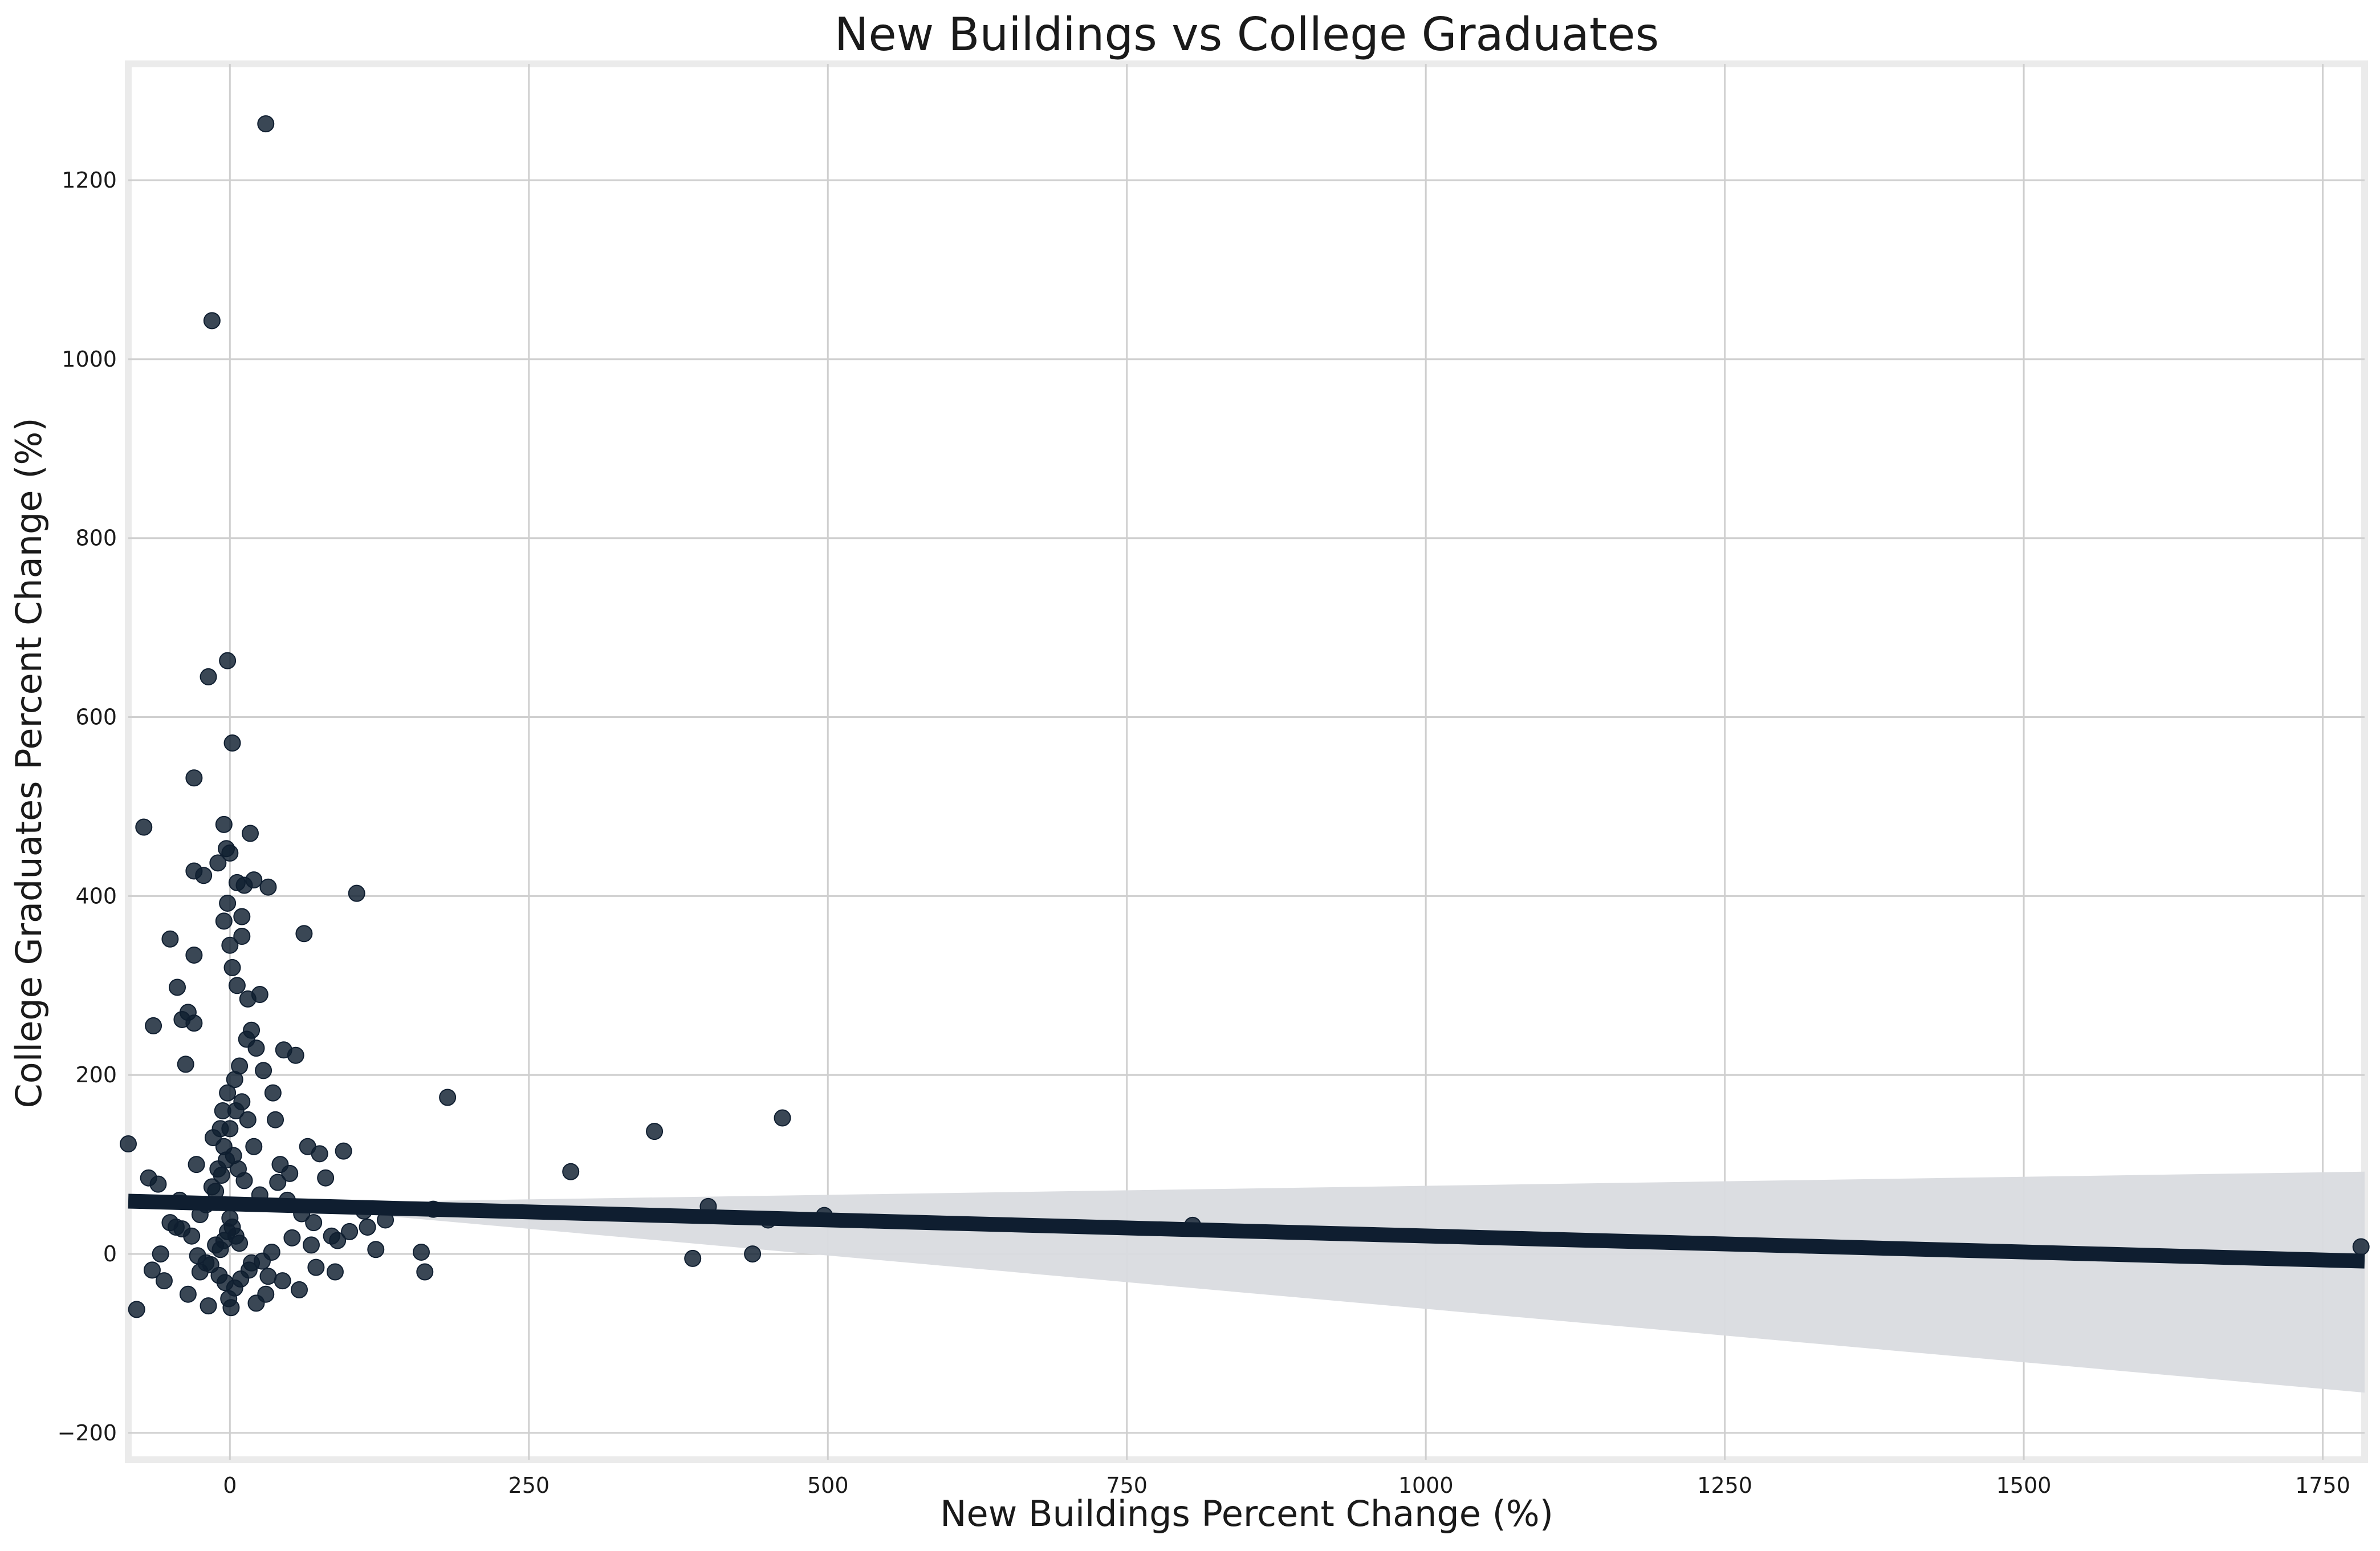 This screenshot has width=2380, height=1551. What do you see at coordinates (87, 1433) in the screenshot?
I see `y-tick-label: −200` at bounding box center [87, 1433].